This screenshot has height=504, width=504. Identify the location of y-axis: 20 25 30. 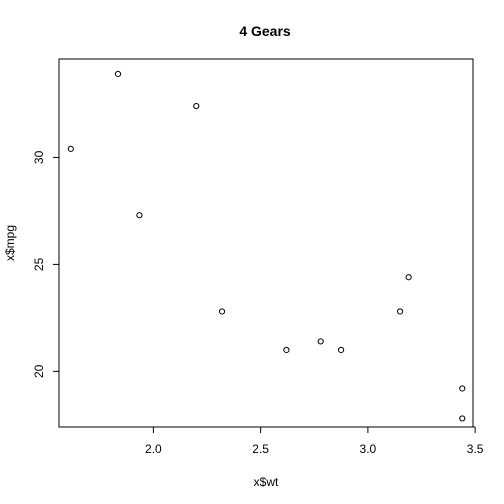
(46, 264).